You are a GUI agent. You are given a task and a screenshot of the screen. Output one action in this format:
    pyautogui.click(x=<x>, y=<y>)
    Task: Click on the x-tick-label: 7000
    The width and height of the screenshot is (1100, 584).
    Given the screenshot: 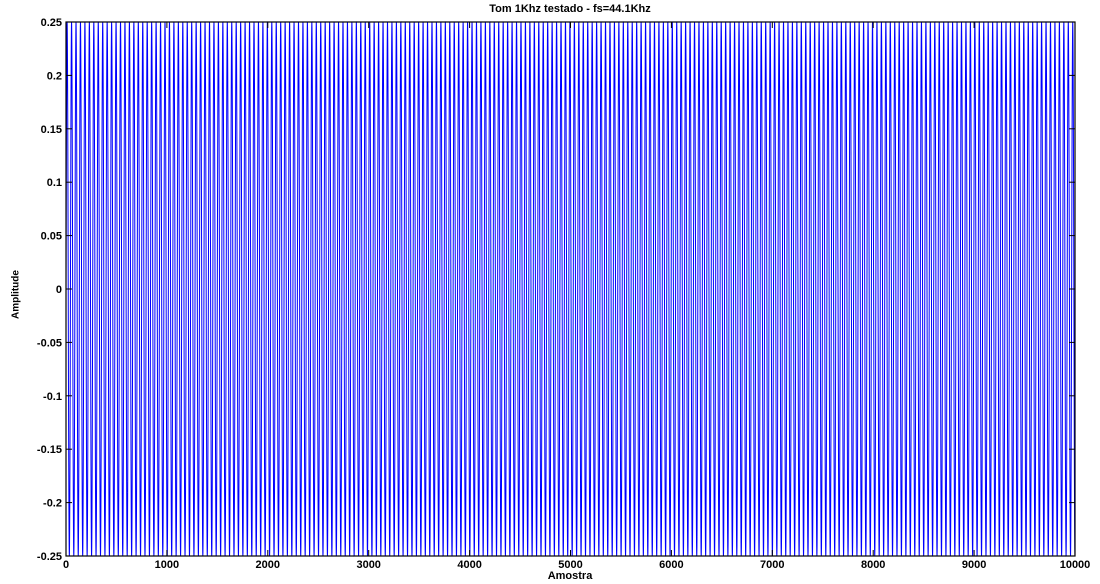 What is the action you would take?
    pyautogui.click(x=772, y=565)
    